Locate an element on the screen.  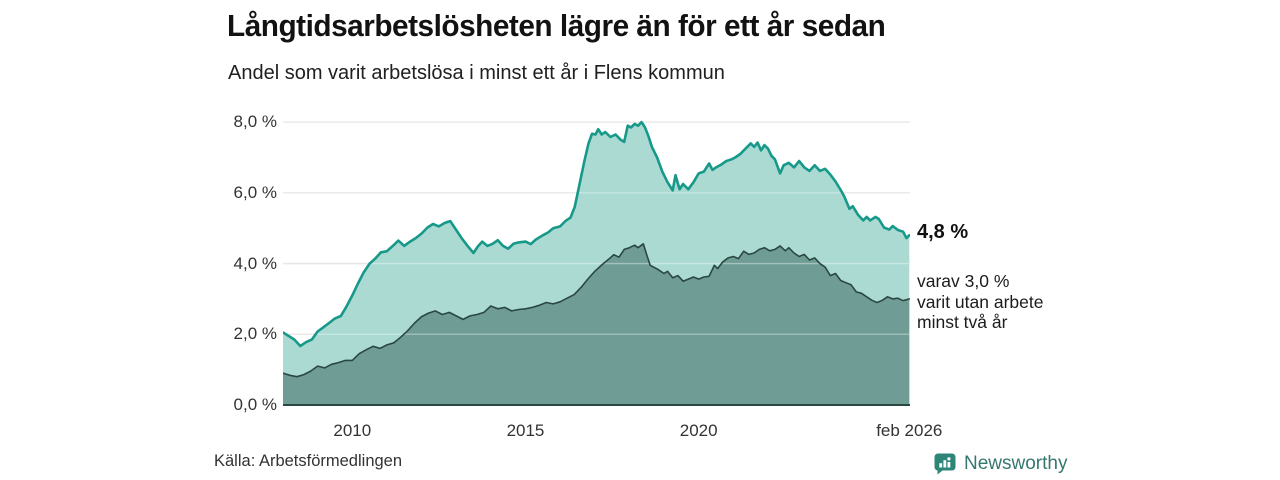
x-tick-label: feb 2026 is located at coordinates (909, 430).